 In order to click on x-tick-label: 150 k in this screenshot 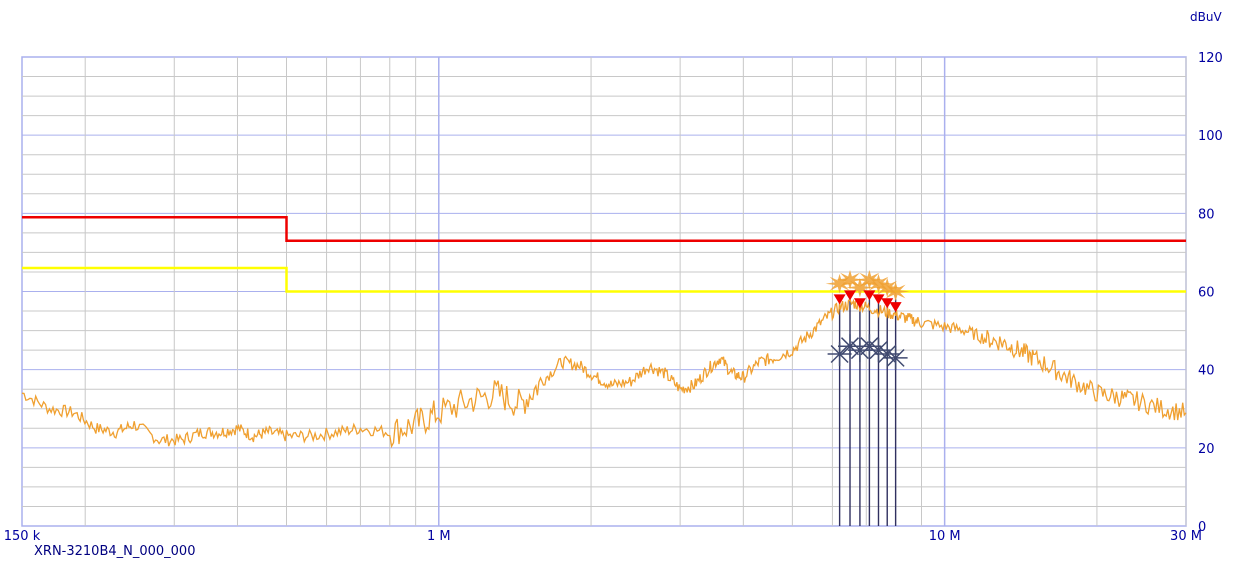, I will do `click(22, 536)`.